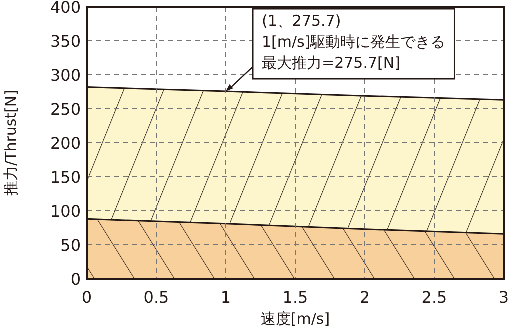 This screenshot has height=330, width=509. What do you see at coordinates (157, 297) in the screenshot?
I see `x-tick-label: 0.5` at bounding box center [157, 297].